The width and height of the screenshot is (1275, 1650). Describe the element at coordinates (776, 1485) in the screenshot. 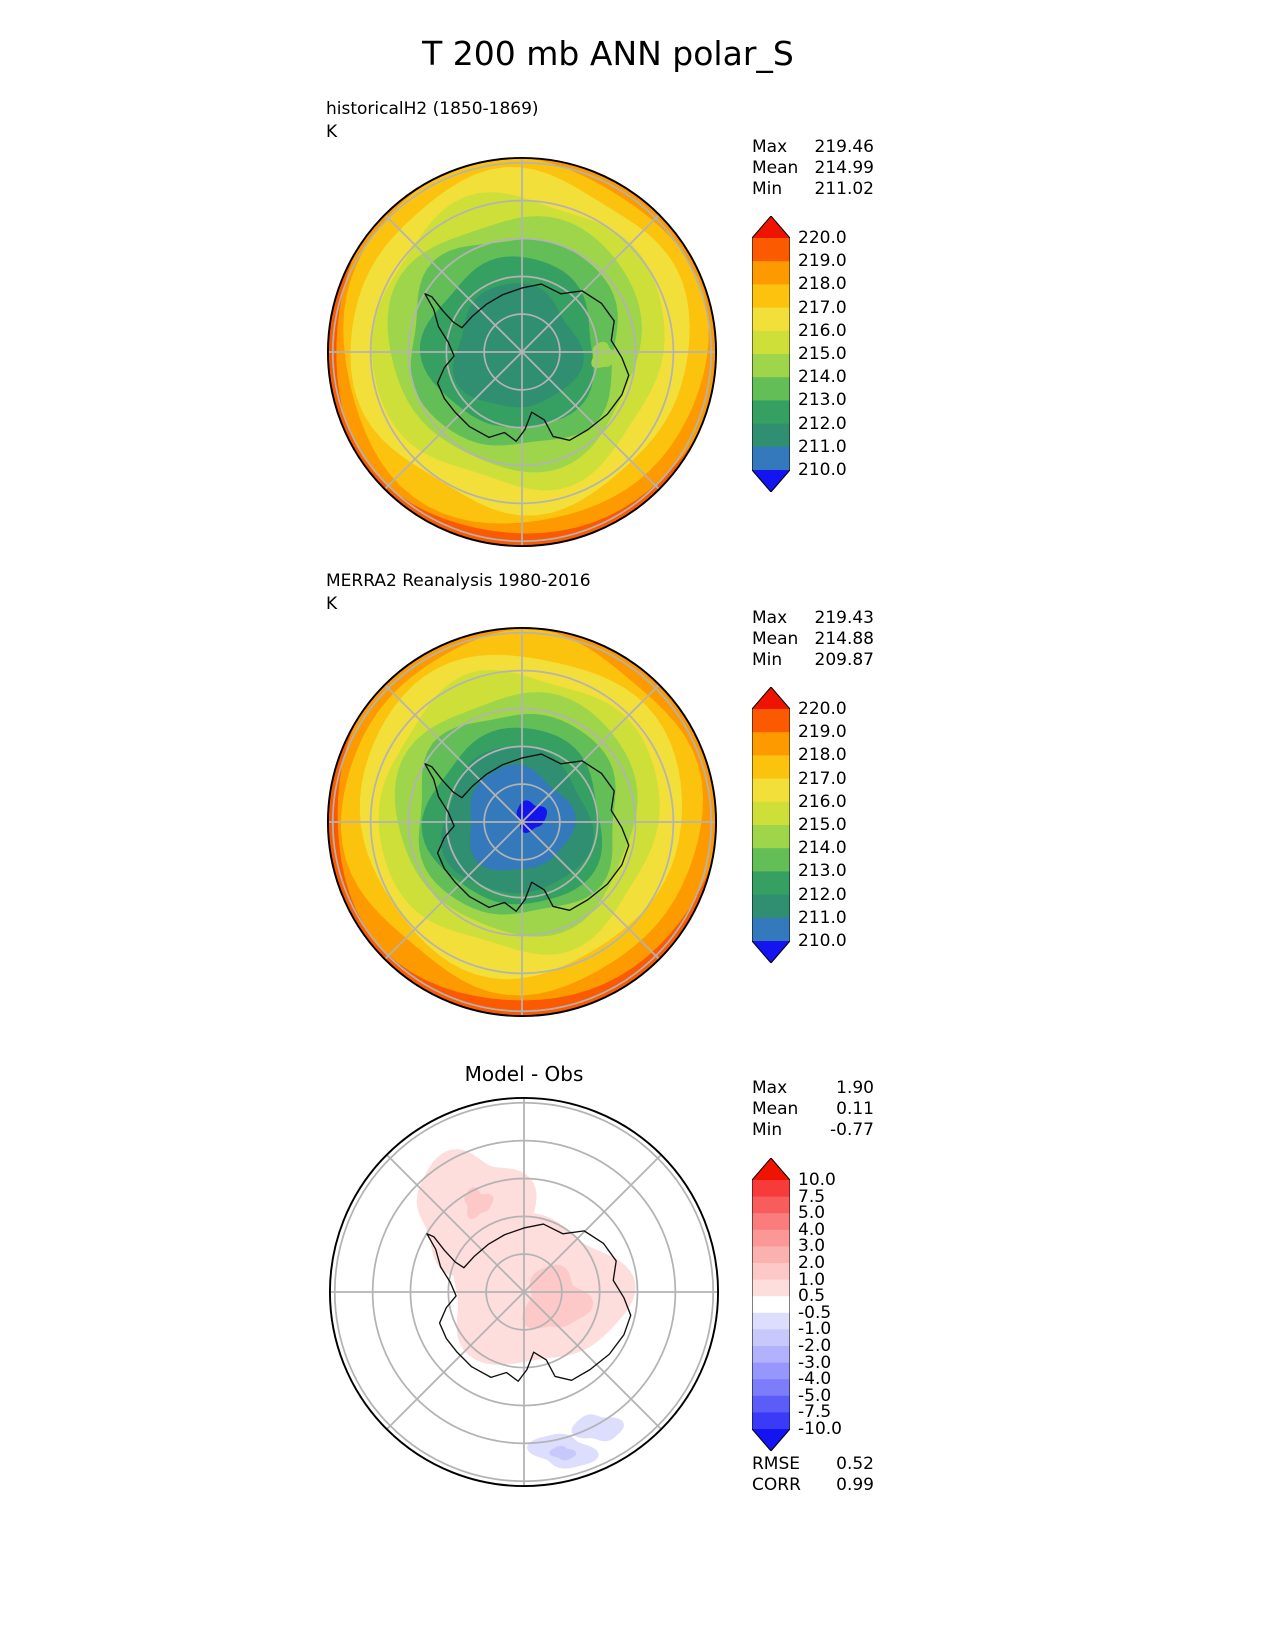

I see `metric-label: CORR` at that location.